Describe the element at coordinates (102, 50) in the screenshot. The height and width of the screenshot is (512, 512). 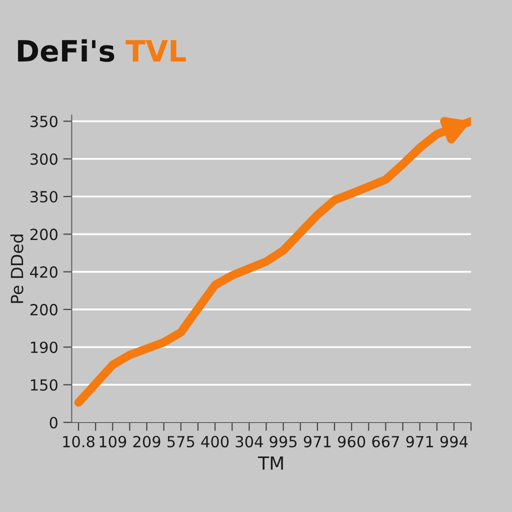
I see `chart-title: DeFi's TVL` at that location.